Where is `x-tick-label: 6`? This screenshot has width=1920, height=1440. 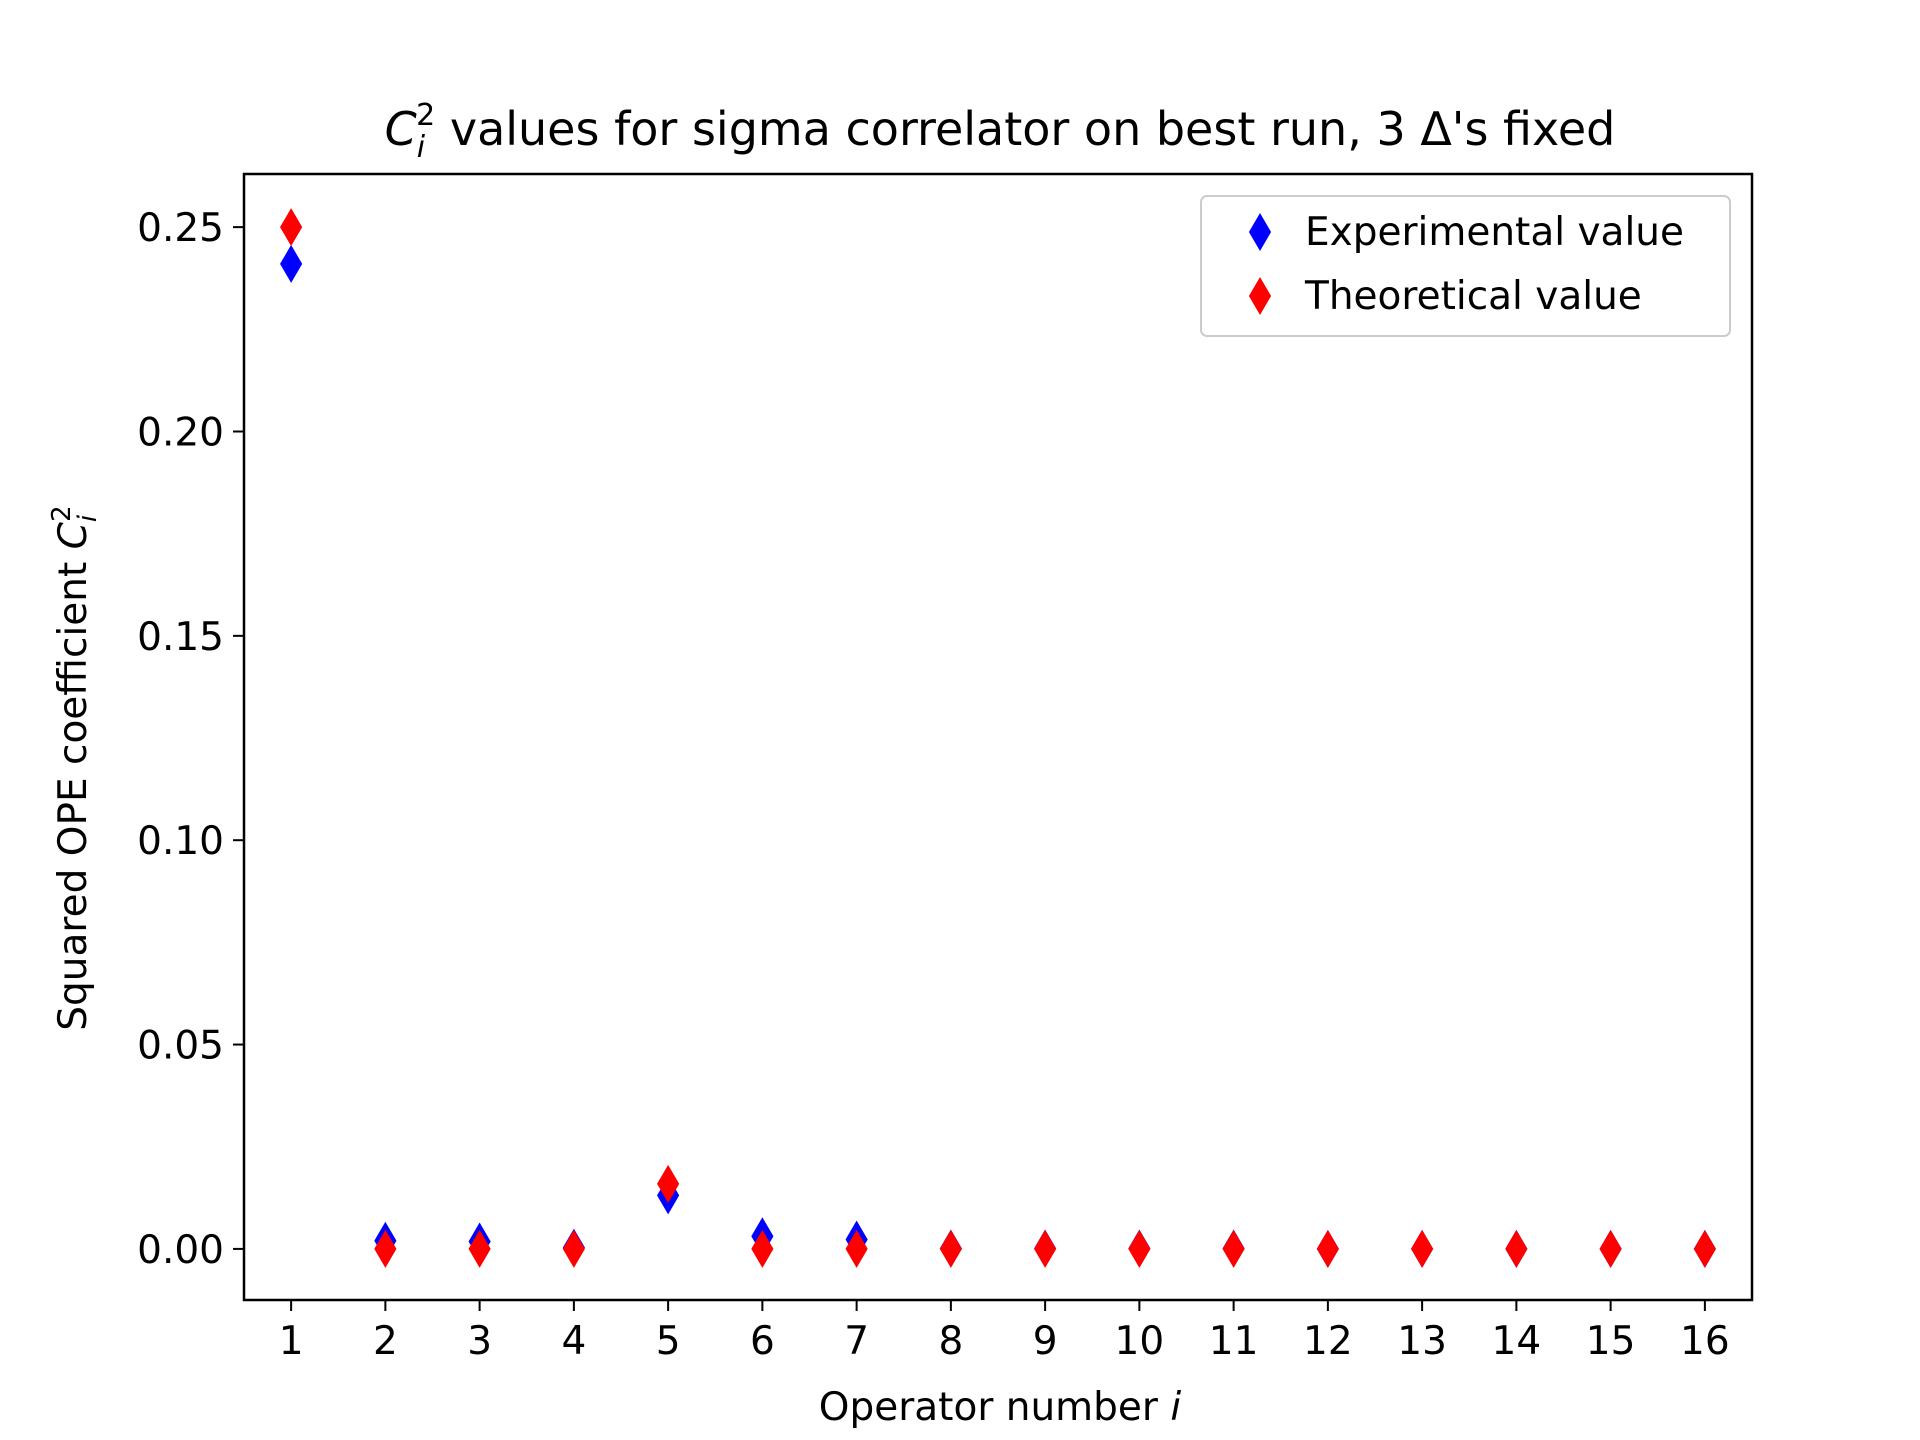
x-tick-label: 6 is located at coordinates (762, 1341).